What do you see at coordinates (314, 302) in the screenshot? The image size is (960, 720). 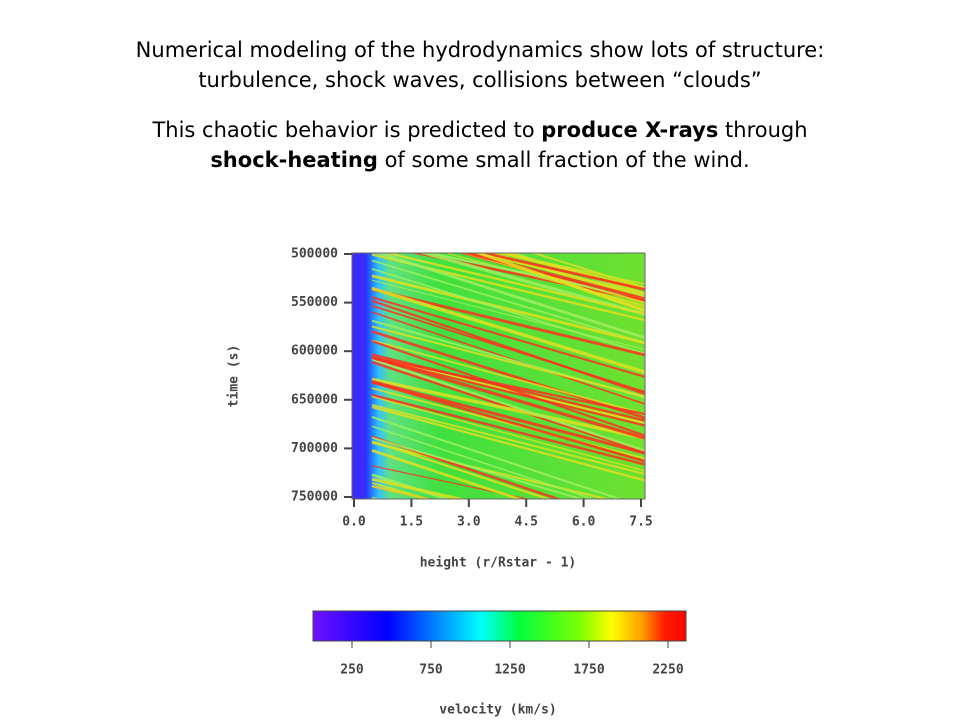 I see `y-tick-label: 550000` at bounding box center [314, 302].